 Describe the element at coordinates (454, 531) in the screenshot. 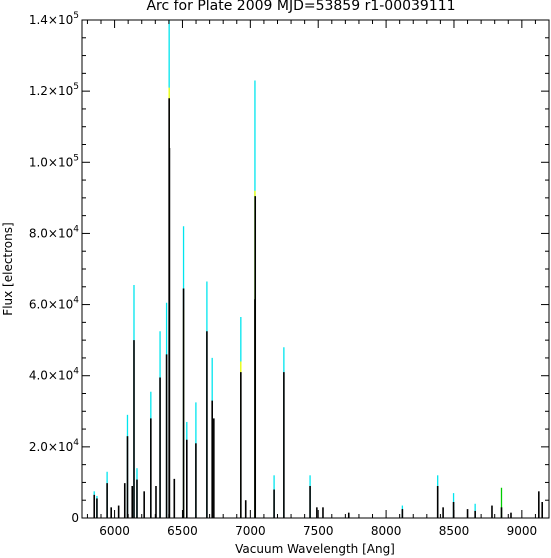

I see `x-tick-label: 8500` at that location.